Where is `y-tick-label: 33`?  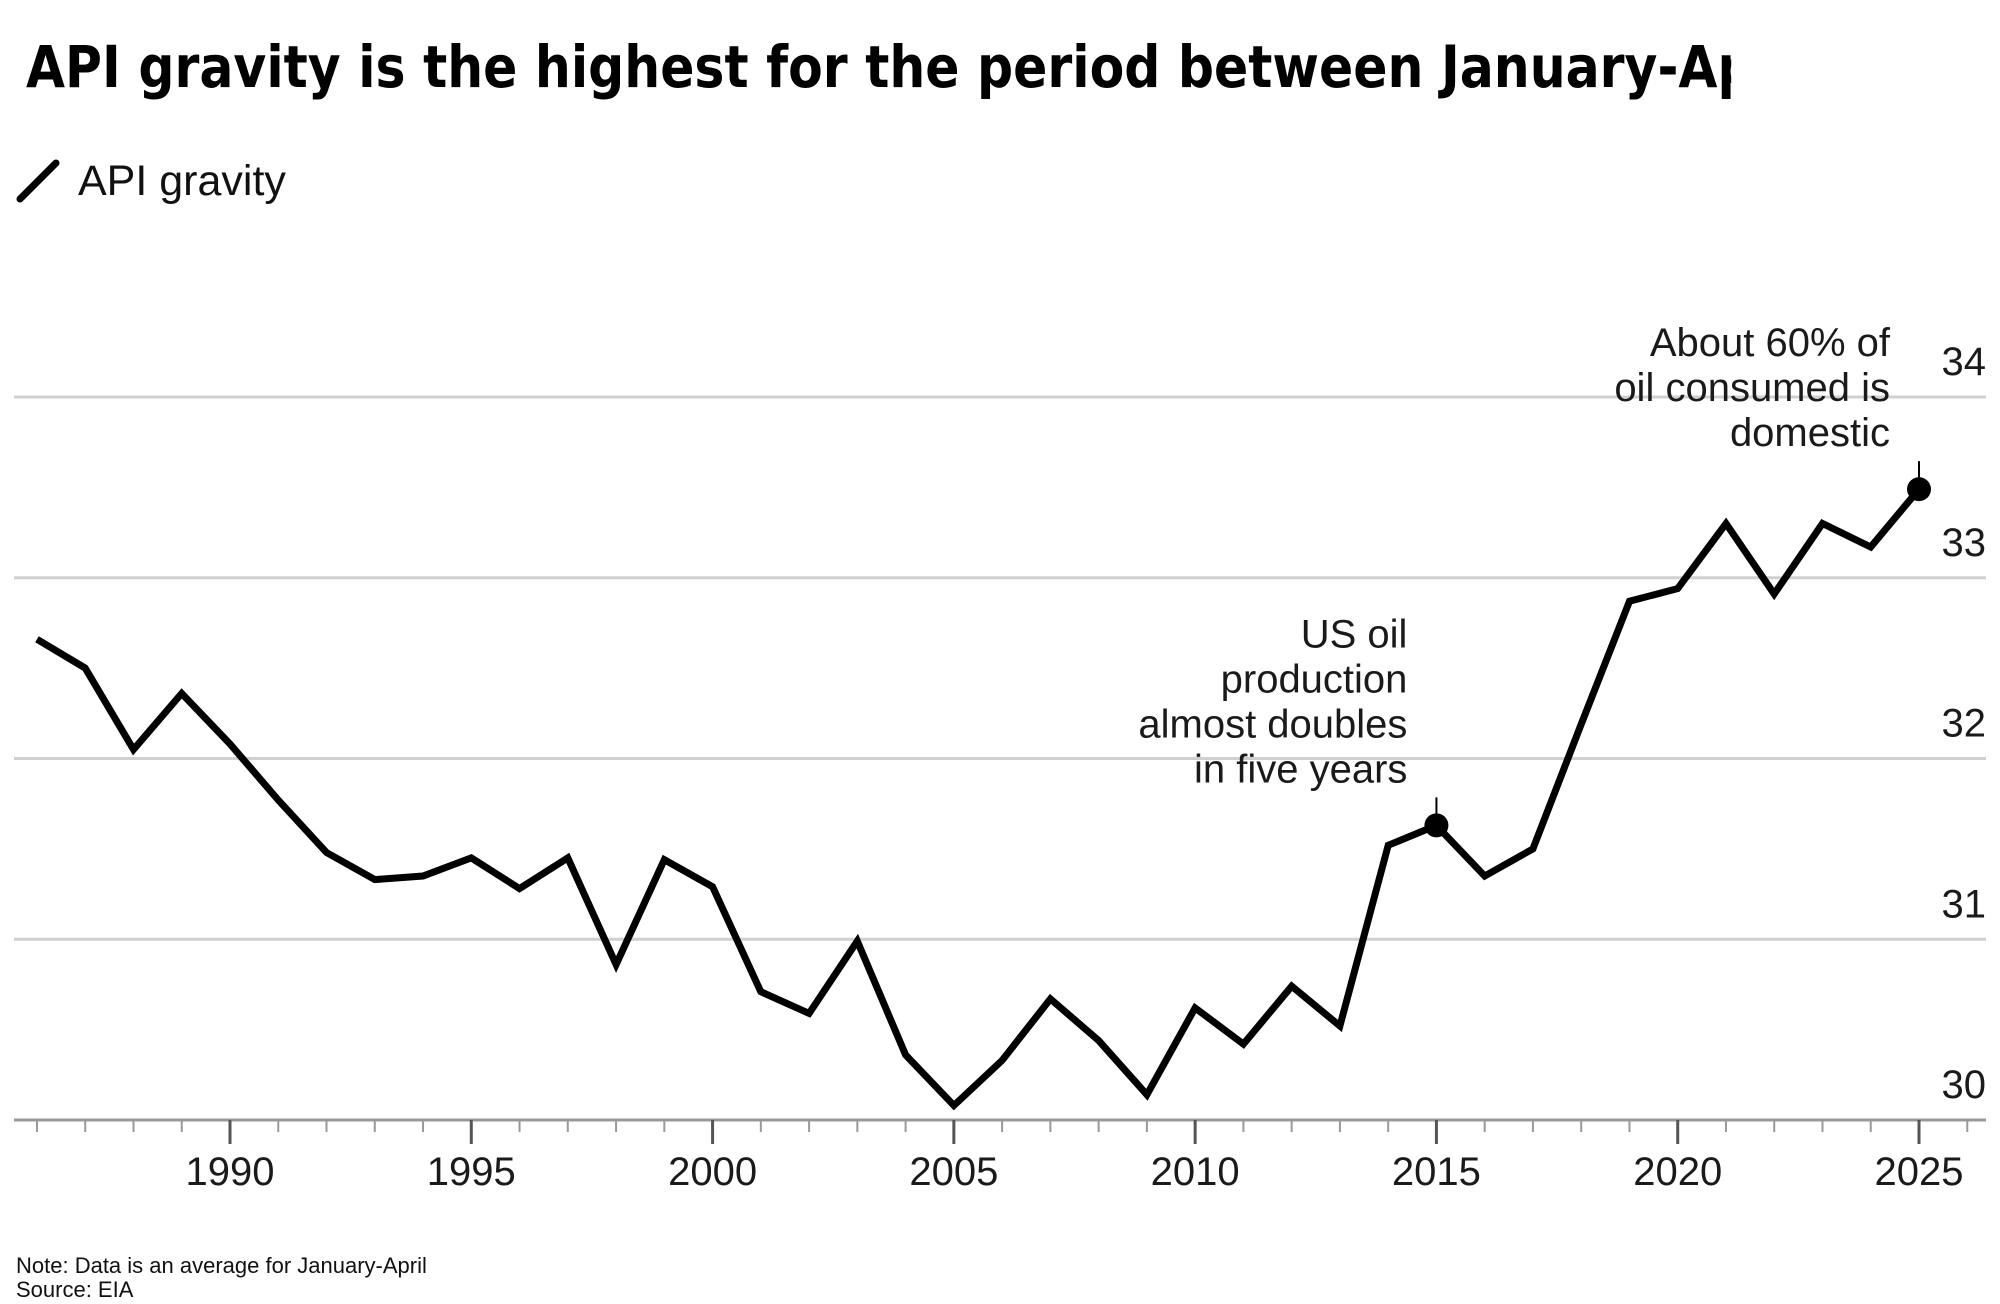
y-tick-label: 33 is located at coordinates (1964, 543).